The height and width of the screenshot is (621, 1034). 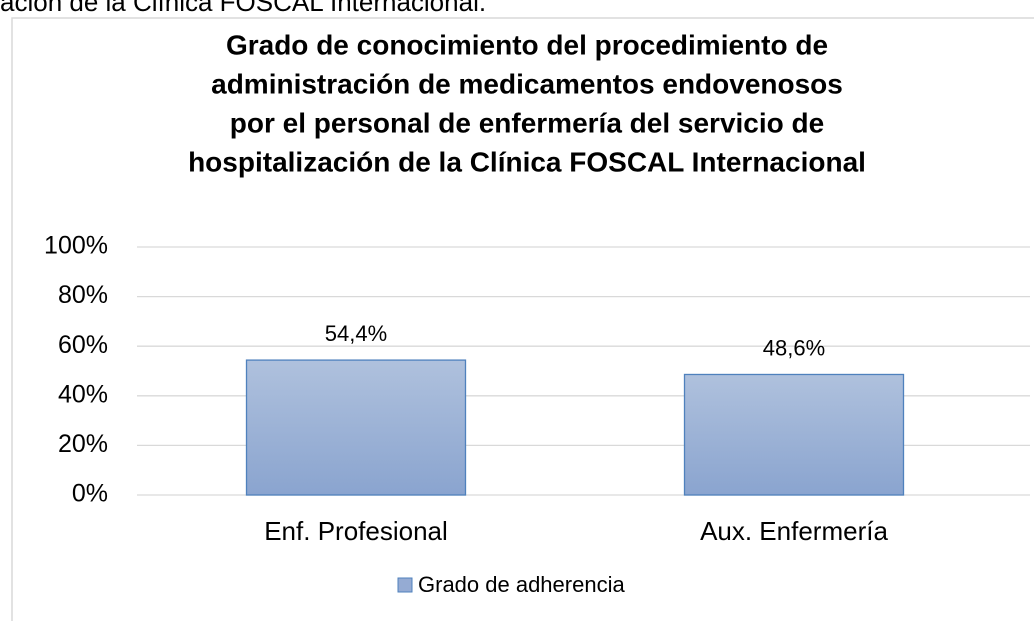 What do you see at coordinates (83, 345) in the screenshot?
I see `y-tick-label: 60%` at bounding box center [83, 345].